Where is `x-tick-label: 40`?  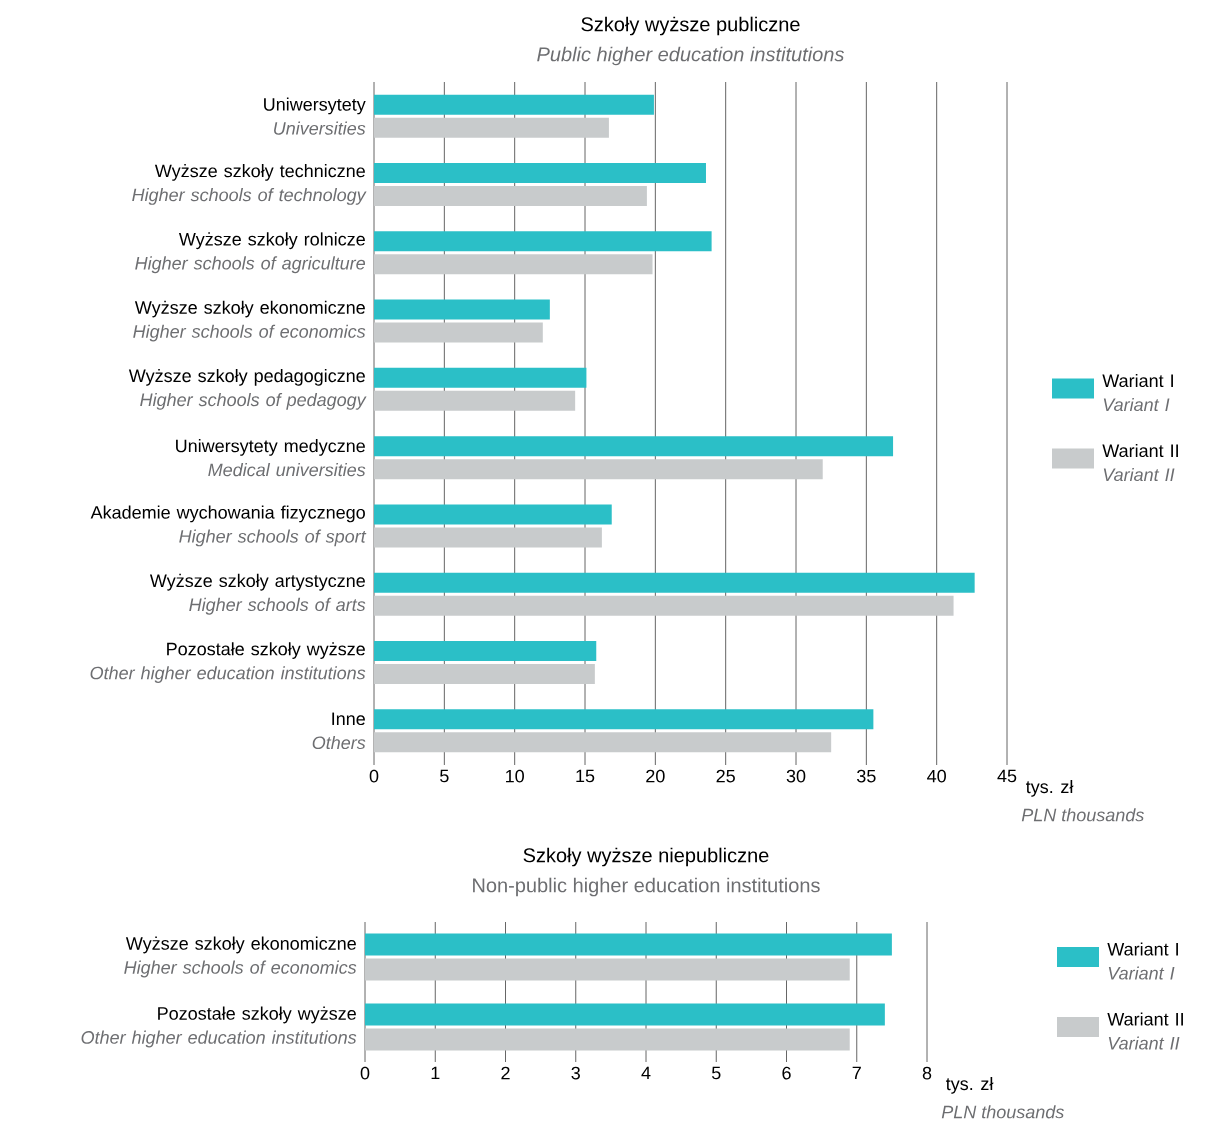
x-tick-label: 40 is located at coordinates (936, 776).